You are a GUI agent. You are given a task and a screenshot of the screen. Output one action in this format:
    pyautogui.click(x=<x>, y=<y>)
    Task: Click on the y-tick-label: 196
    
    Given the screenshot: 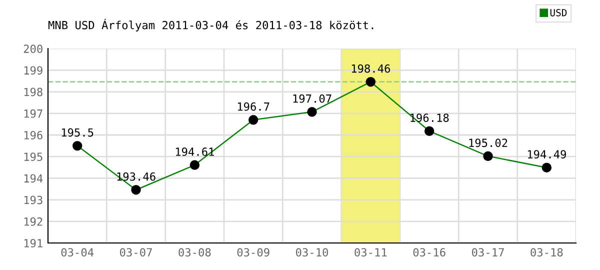 What is the action you would take?
    pyautogui.click(x=33, y=135)
    